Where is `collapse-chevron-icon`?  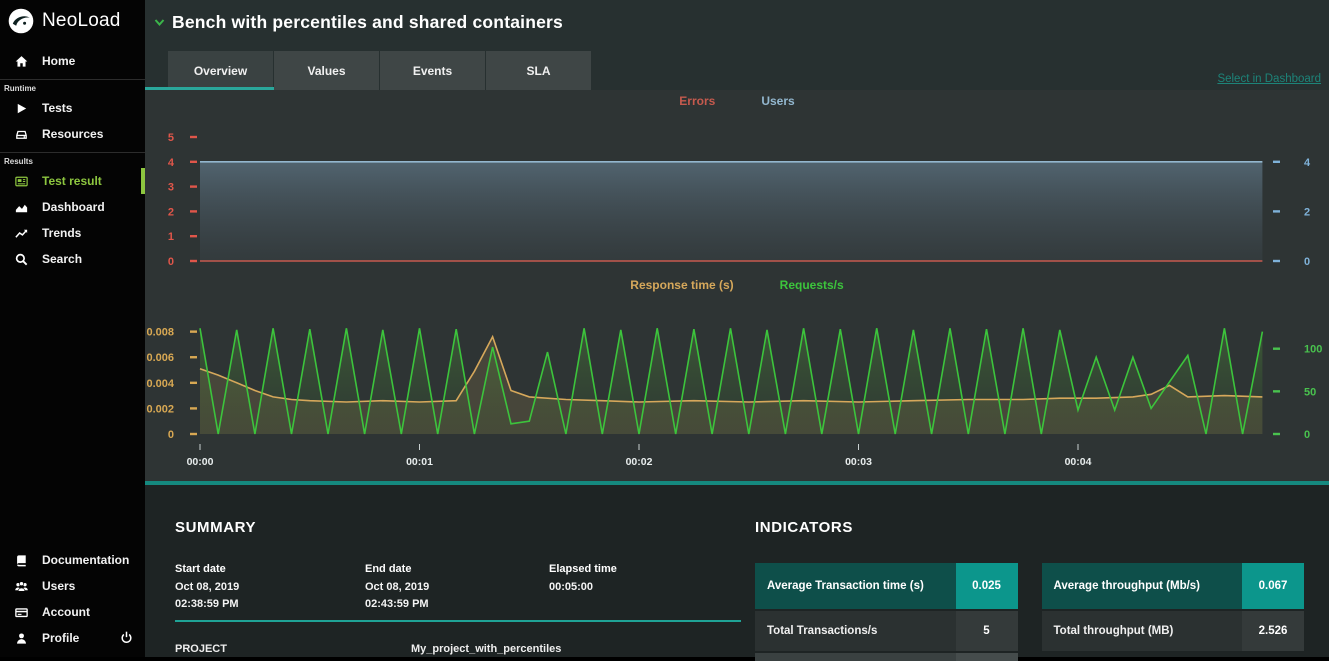 collapse-chevron-icon is located at coordinates (159, 22).